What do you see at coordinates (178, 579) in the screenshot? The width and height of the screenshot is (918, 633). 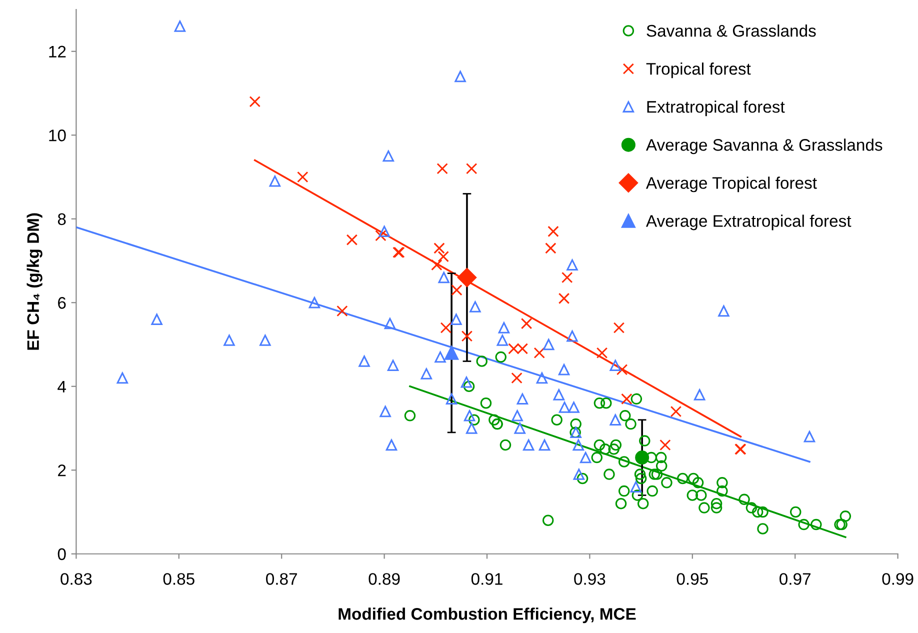 I see `x-tick-label: 0.85` at bounding box center [178, 579].